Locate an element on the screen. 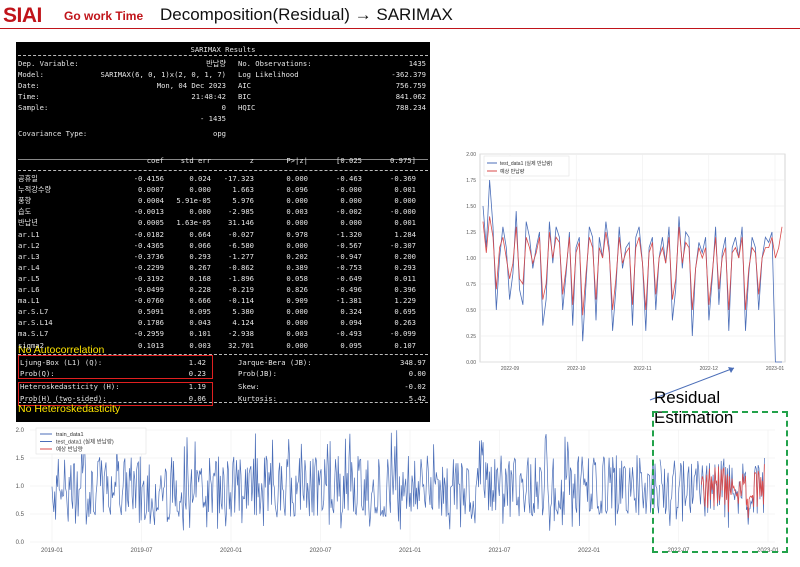 Image resolution: width=800 pixels, height=567 pixels. coef-cell: -0.4365 is located at coordinates (148, 245).